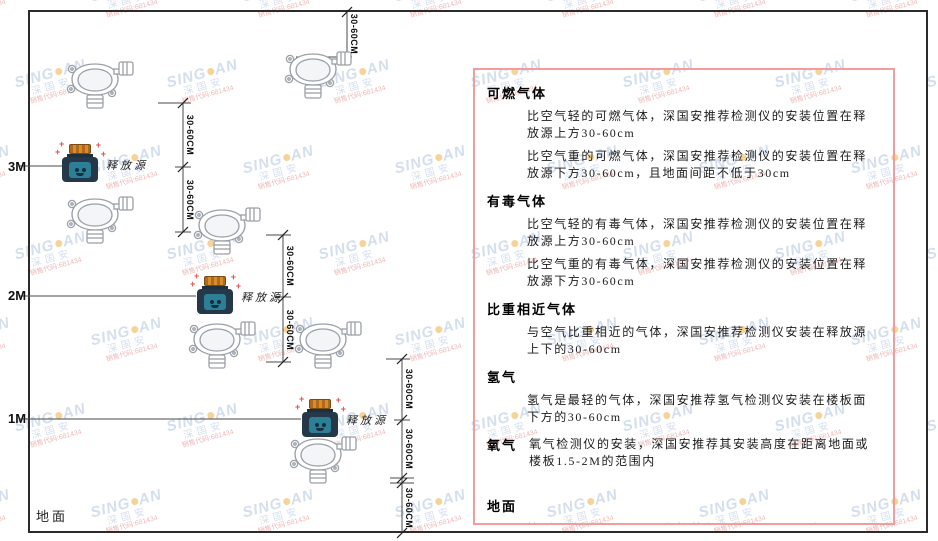  I want to click on height-label-3m: 3M, so click(17, 166).